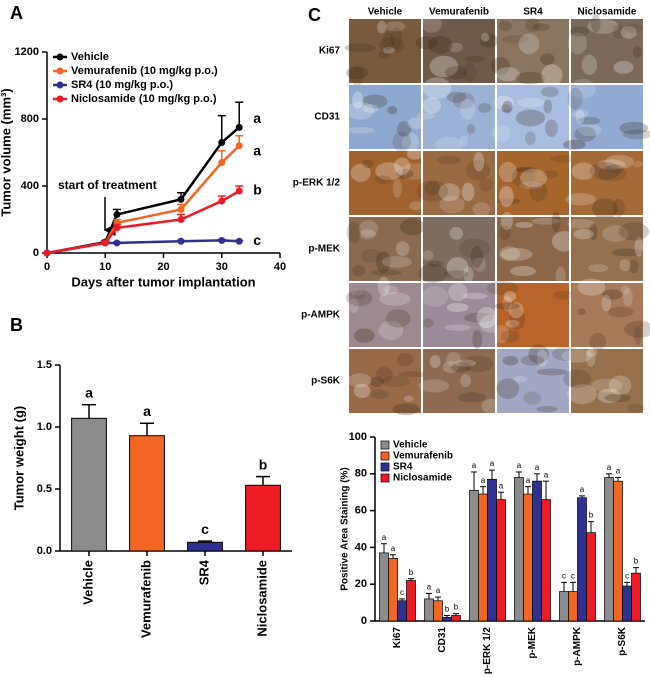 The height and width of the screenshot is (678, 650). I want to click on x-tick-label: Vehicle, so click(87, 582).